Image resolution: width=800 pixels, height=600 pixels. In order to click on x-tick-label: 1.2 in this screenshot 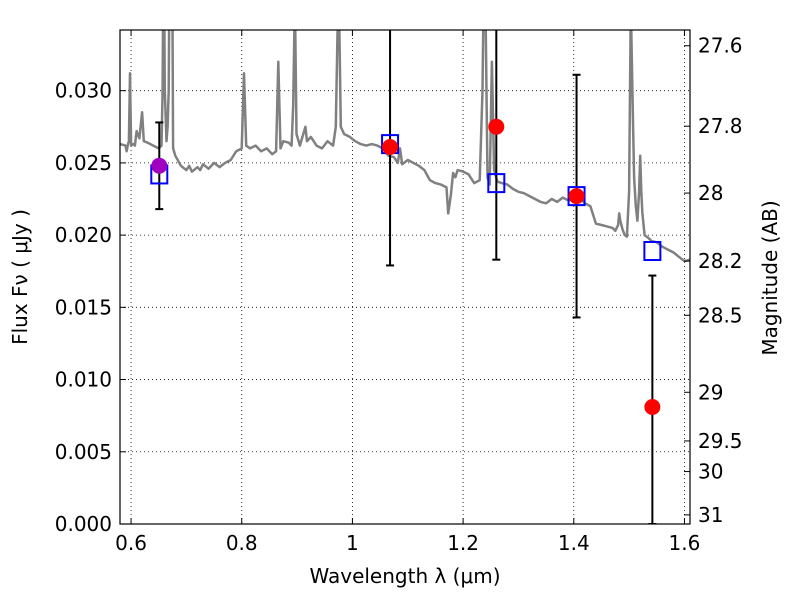, I will do `click(463, 543)`.